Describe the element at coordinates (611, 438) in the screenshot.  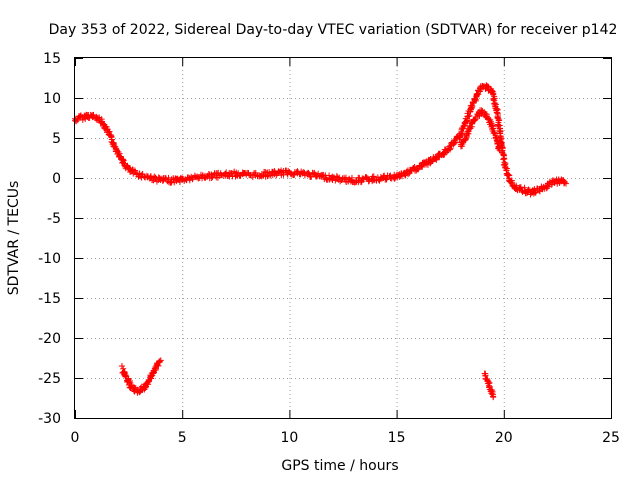
I see `x-tick-label: 25` at that location.